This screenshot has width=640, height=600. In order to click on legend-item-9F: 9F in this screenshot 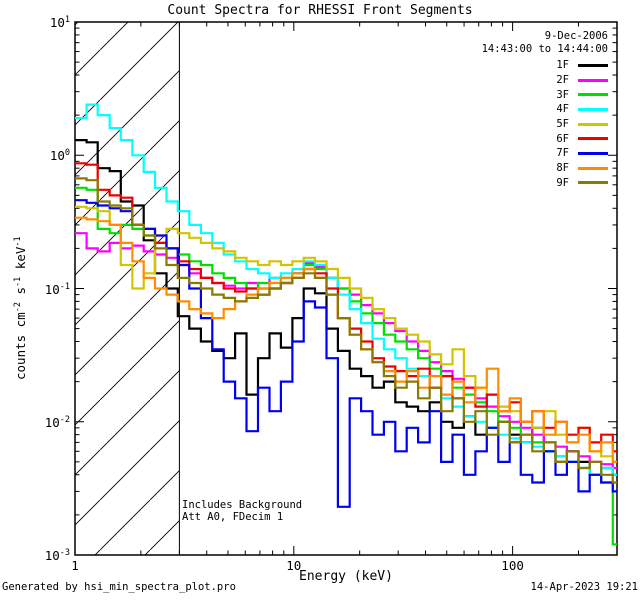, I will do `click(582, 183)`.